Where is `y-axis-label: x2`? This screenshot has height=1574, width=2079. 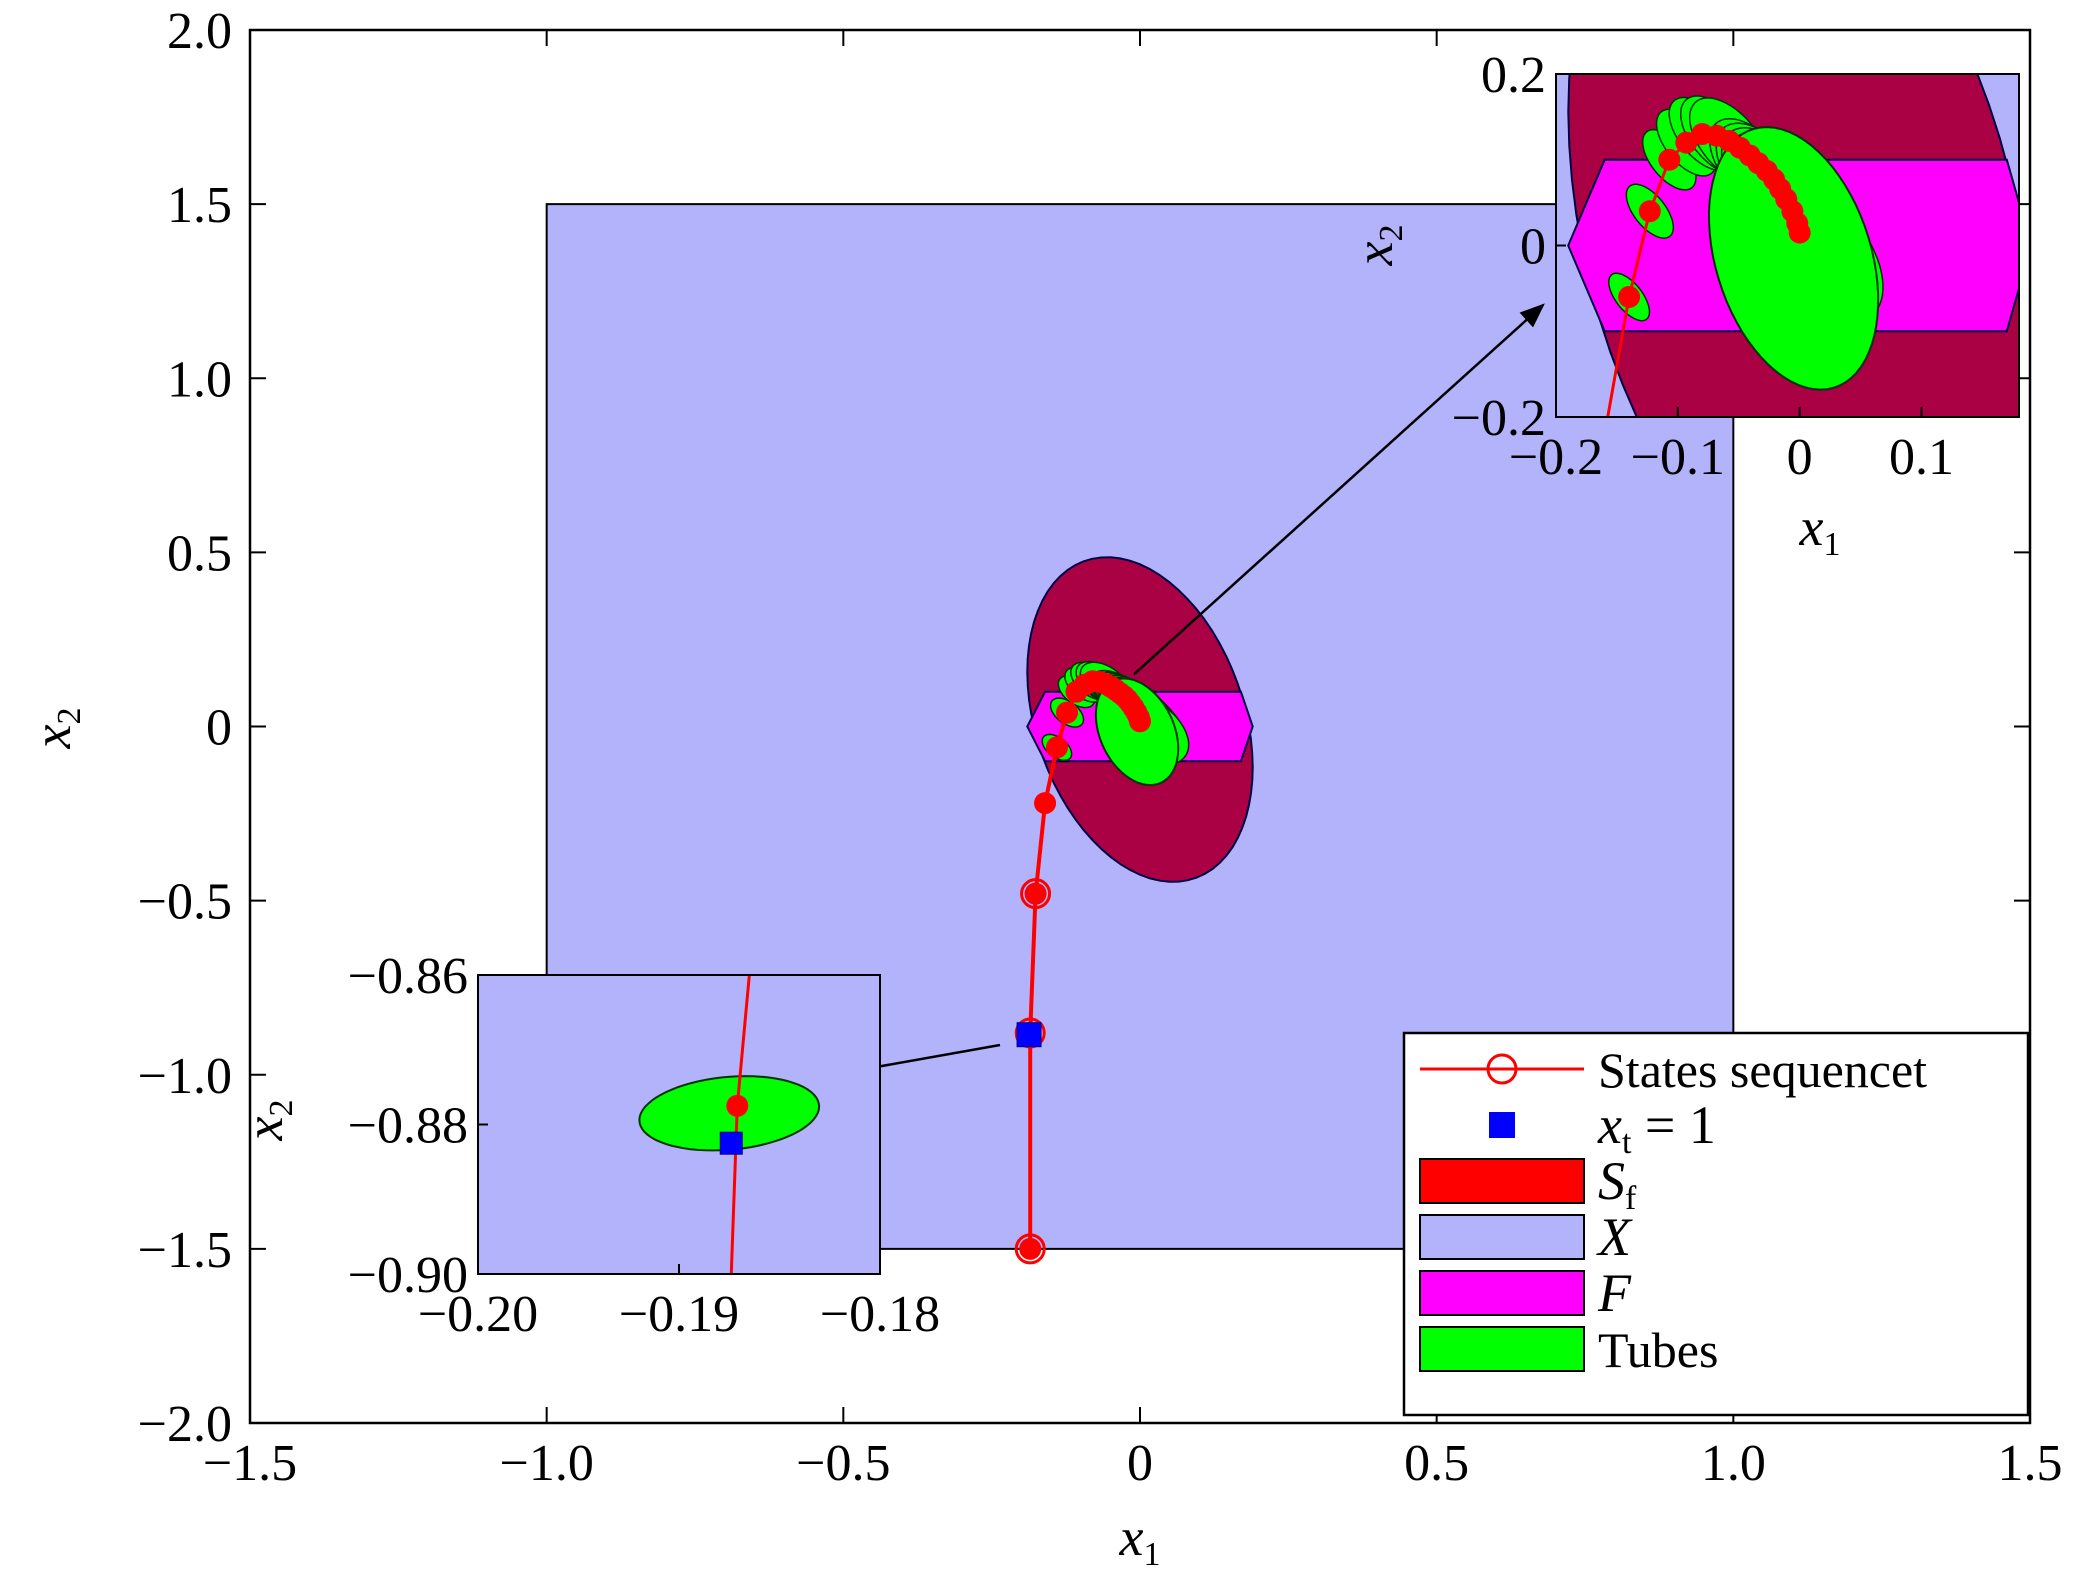 y-axis-label: x2 is located at coordinates (55, 729).